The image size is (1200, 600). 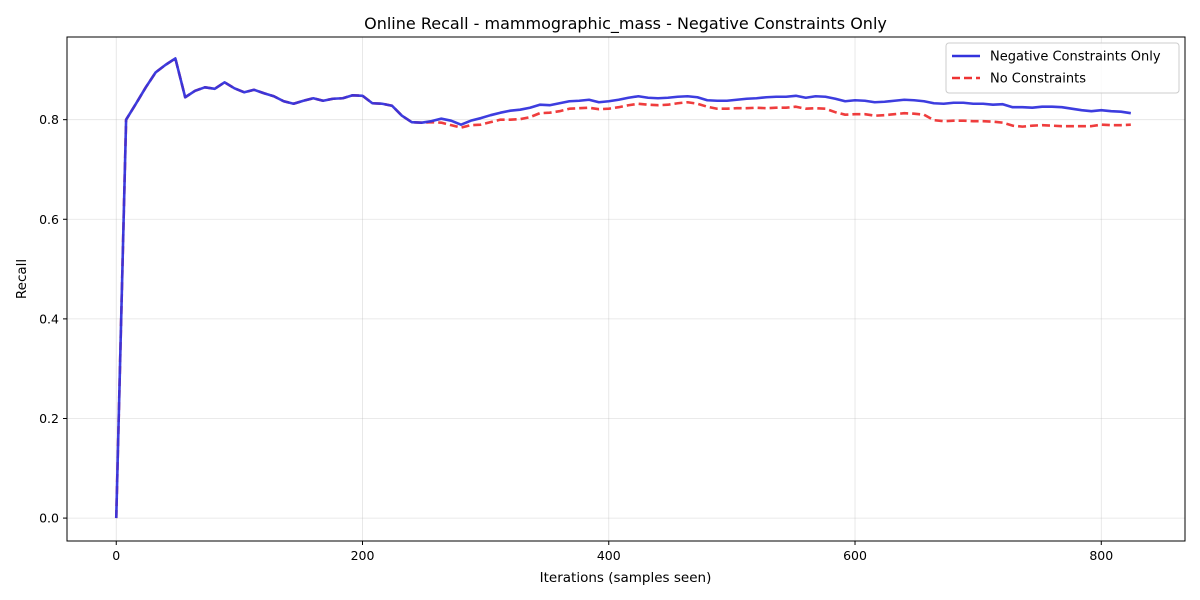 I want to click on y-tick-label: 0.8, so click(x=49, y=119).